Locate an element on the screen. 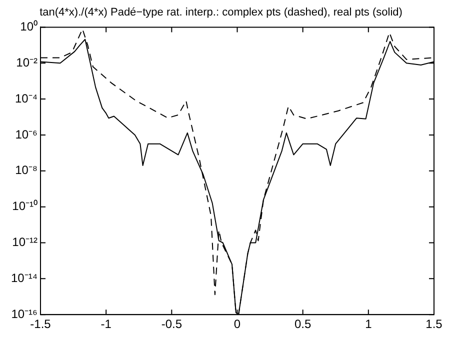 This screenshot has width=474, height=339. chart-title: tan(4*x)./(4*x) Padé−type rat. interp.: complex pts (dashed), real pts (solid) is located at coordinates (221, 12).